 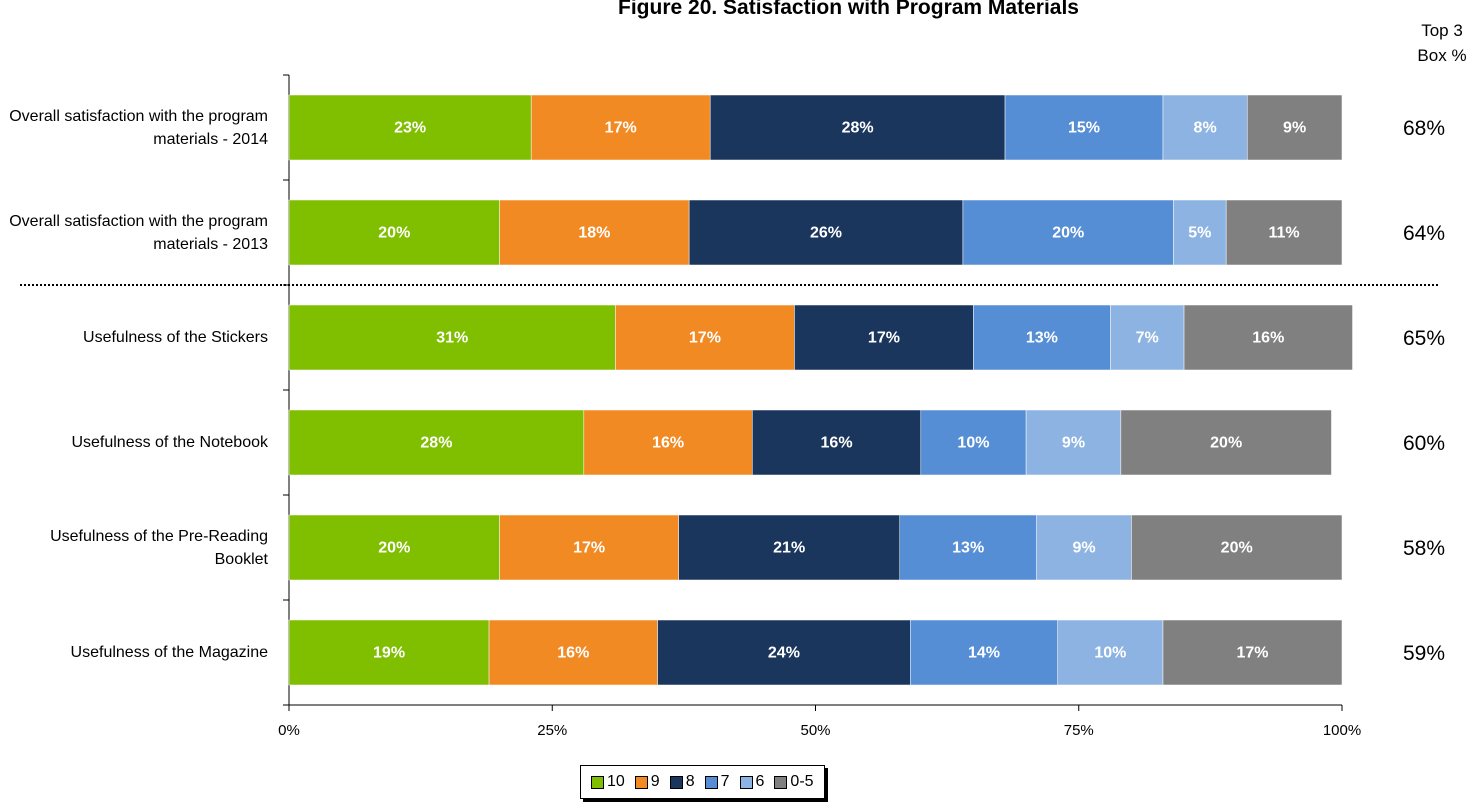 What do you see at coordinates (815, 730) in the screenshot?
I see `x-tick-label: 50%` at bounding box center [815, 730].